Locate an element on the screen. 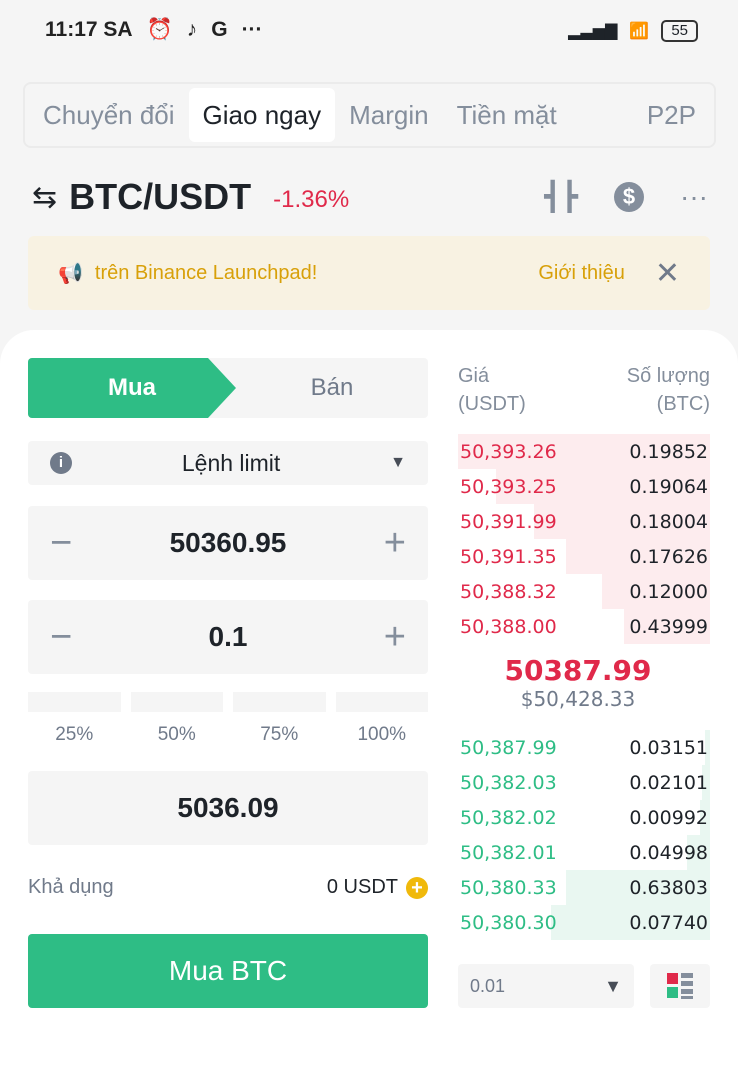  ask-row: 50,388.00 0.43999 is located at coordinates (584, 626).